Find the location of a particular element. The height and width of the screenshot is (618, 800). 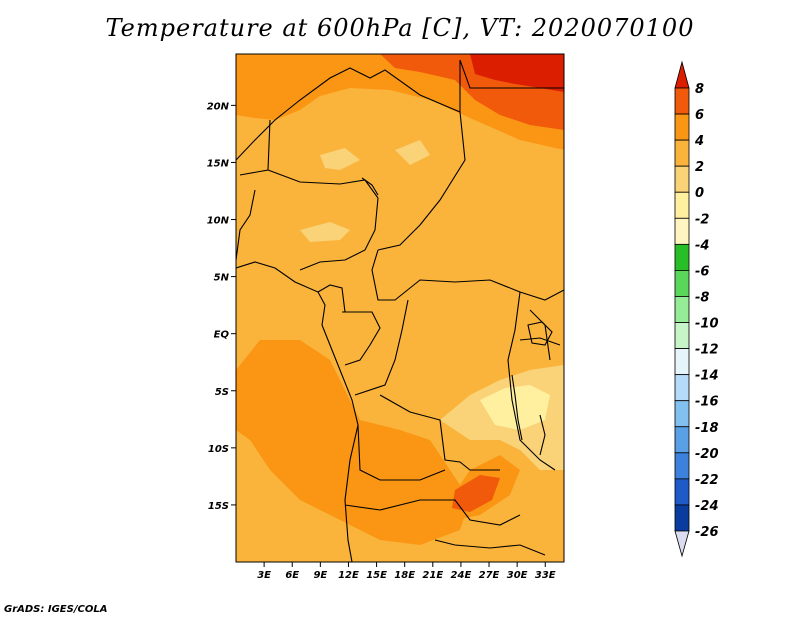

lake-tanganyika is located at coordinates (517, 407).